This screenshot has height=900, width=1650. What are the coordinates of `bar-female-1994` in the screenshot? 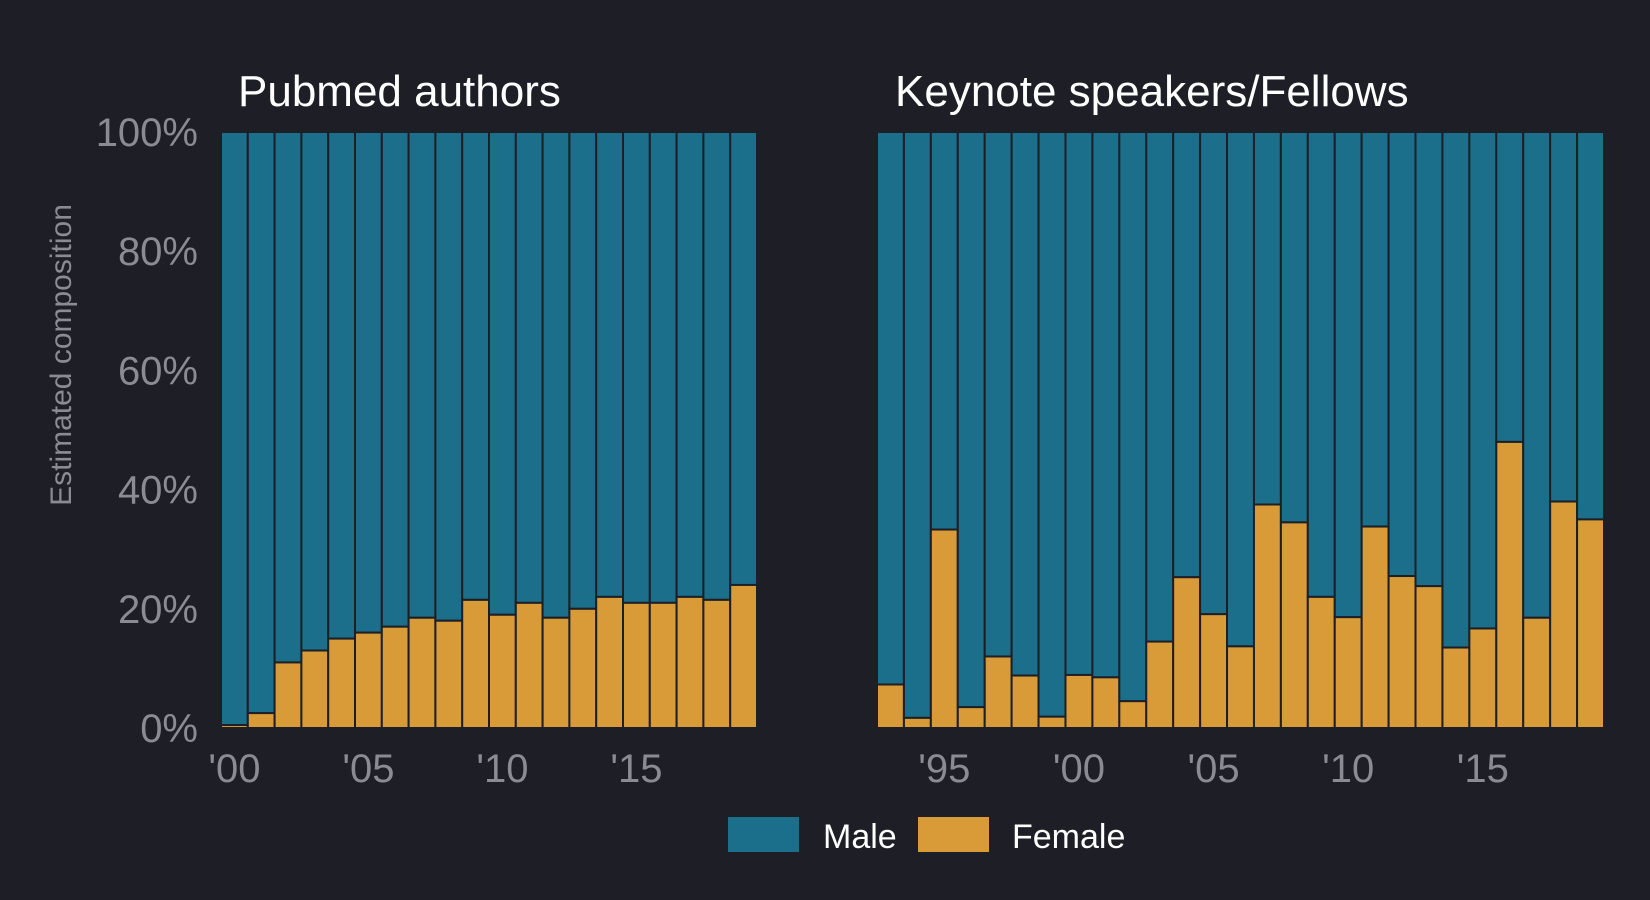 It's located at (917, 722).